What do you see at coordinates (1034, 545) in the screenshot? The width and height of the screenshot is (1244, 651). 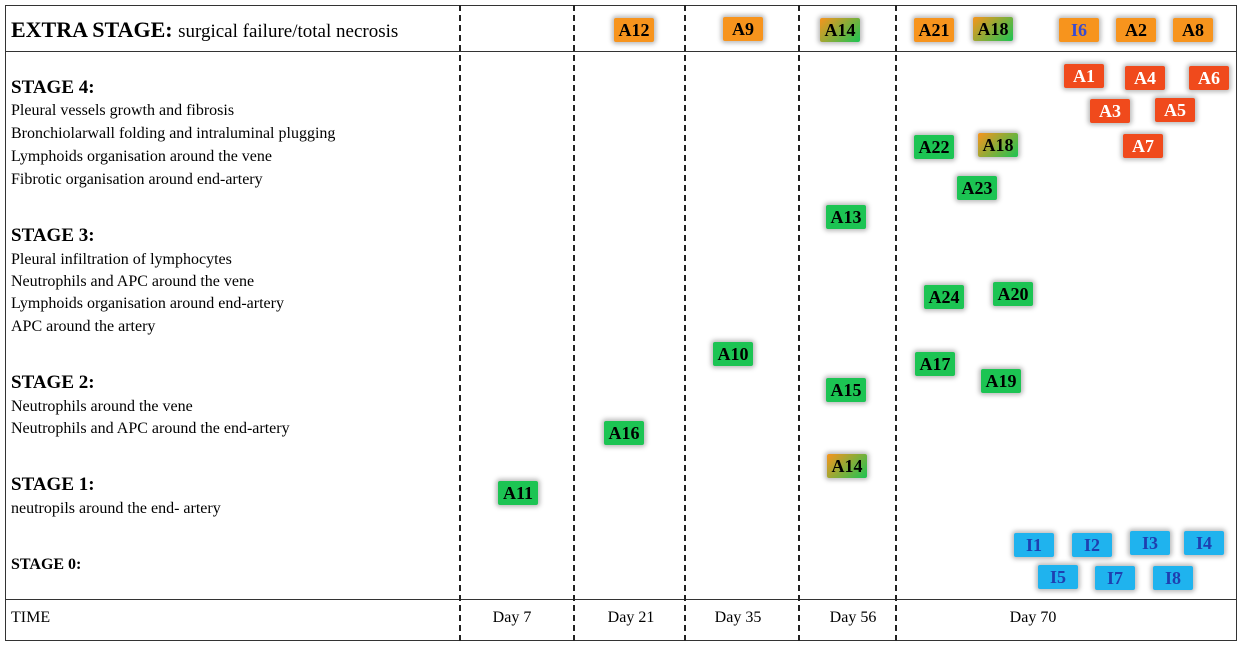 I see `sample-tag: I1` at bounding box center [1034, 545].